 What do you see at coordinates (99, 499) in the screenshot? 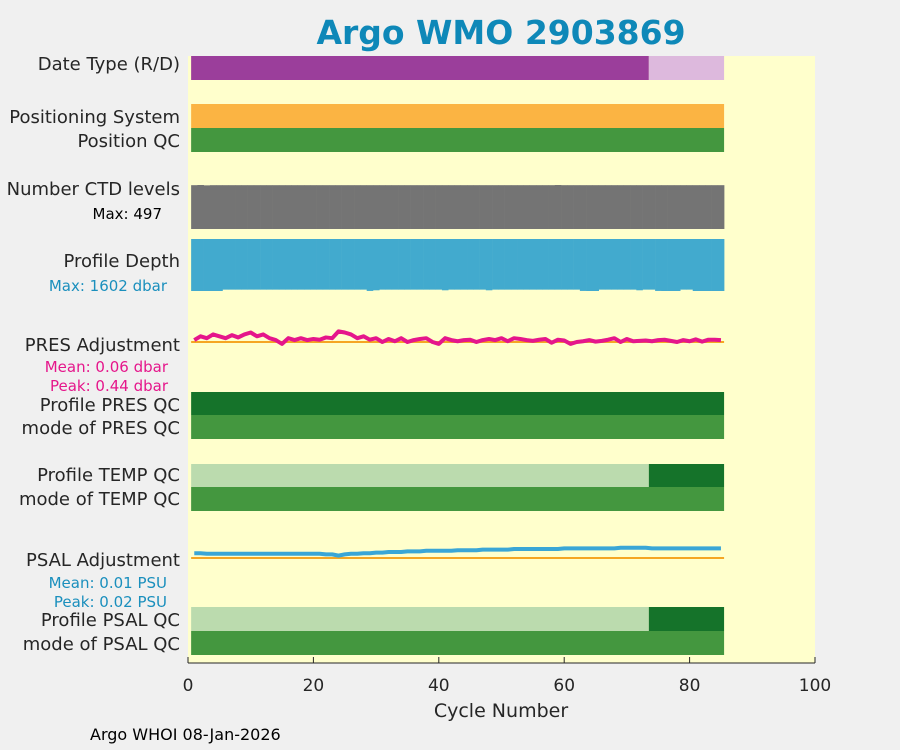
I see `label-mode-temp-qc: mode of TEMP QC` at bounding box center [99, 499].